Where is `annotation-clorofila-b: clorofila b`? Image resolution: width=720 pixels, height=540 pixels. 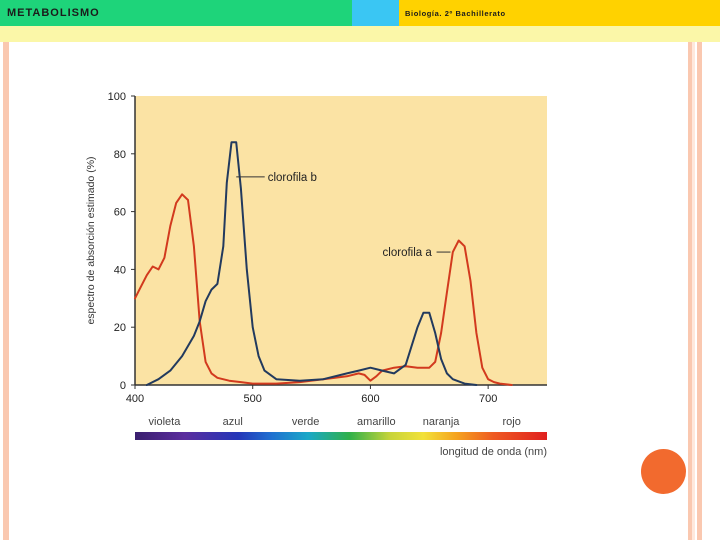
annotation-clorofila-b: clorofila b is located at coordinates (292, 178).